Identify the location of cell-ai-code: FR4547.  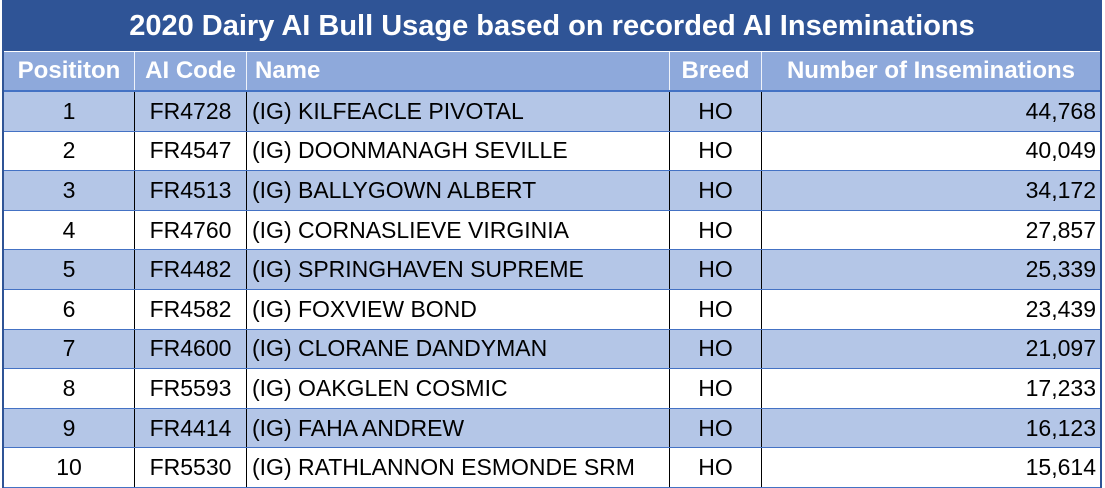
(191, 151).